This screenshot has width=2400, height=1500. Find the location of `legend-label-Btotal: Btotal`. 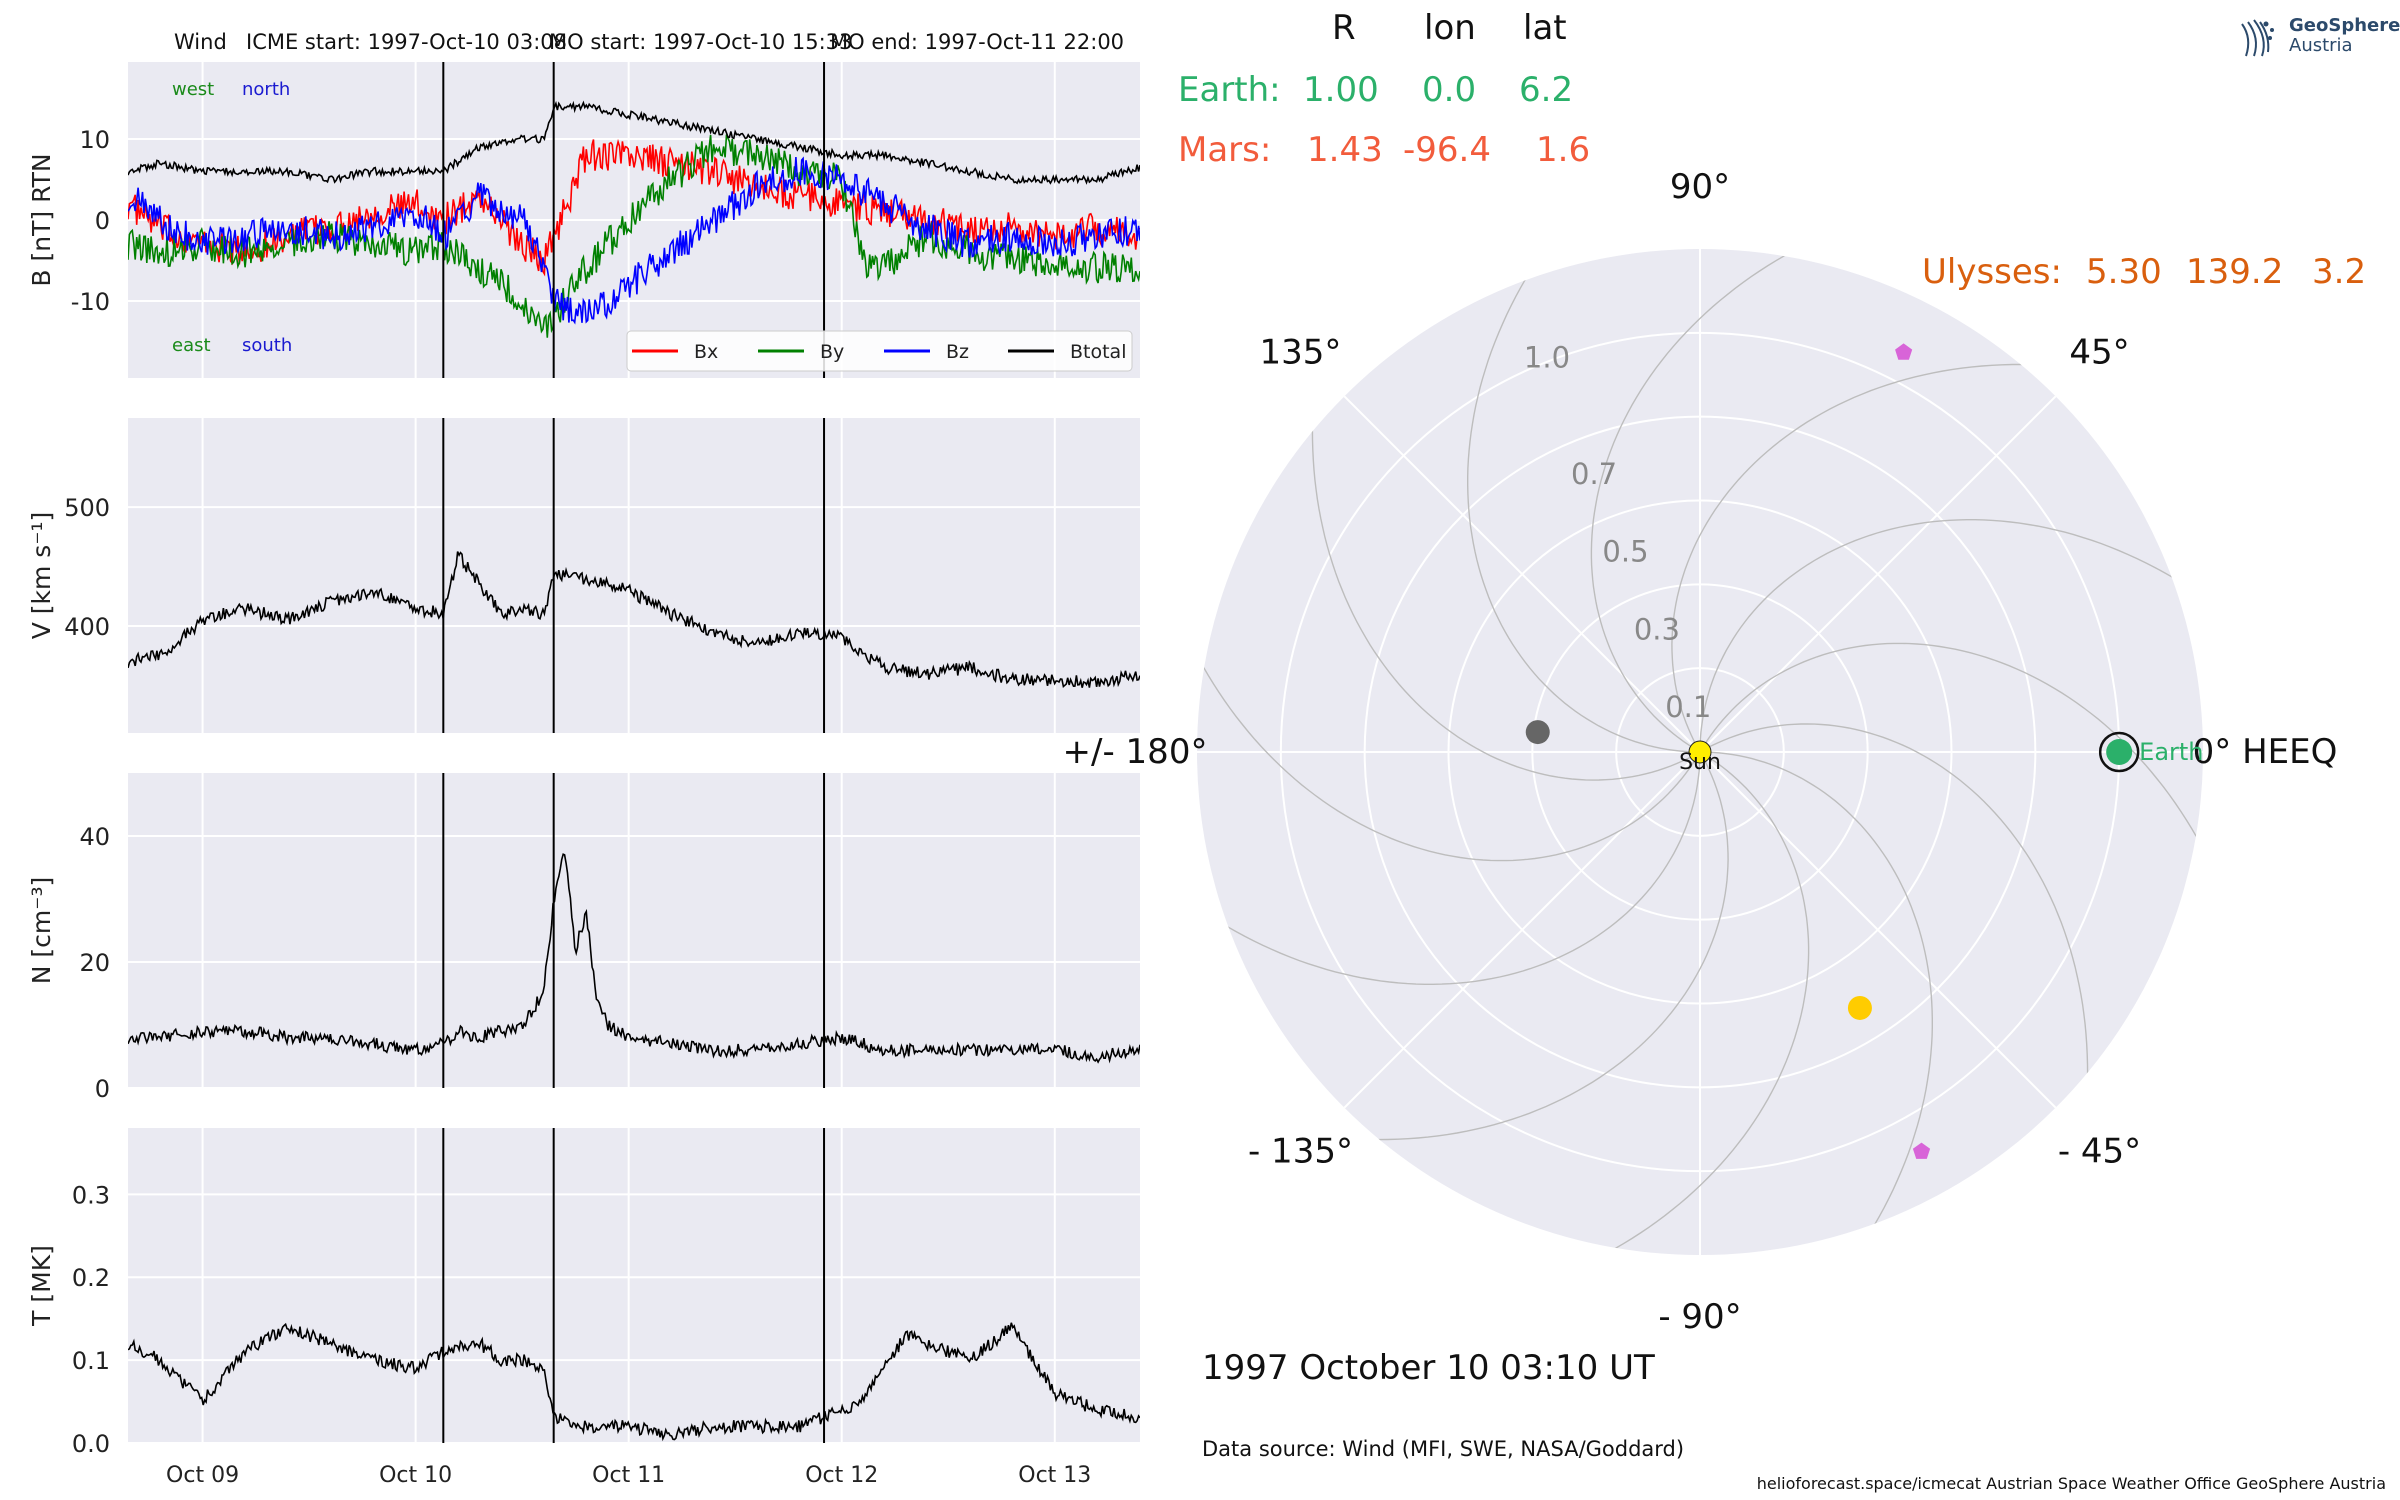

legend-label-Btotal: Btotal is located at coordinates (1098, 352).